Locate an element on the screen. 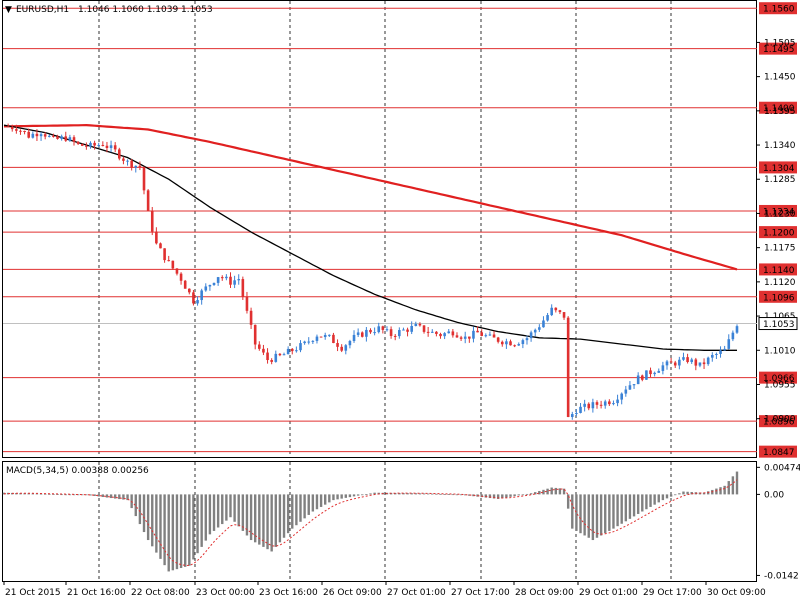 This screenshot has width=800, height=604. level-tag-label: 1.0896 is located at coordinates (779, 423).